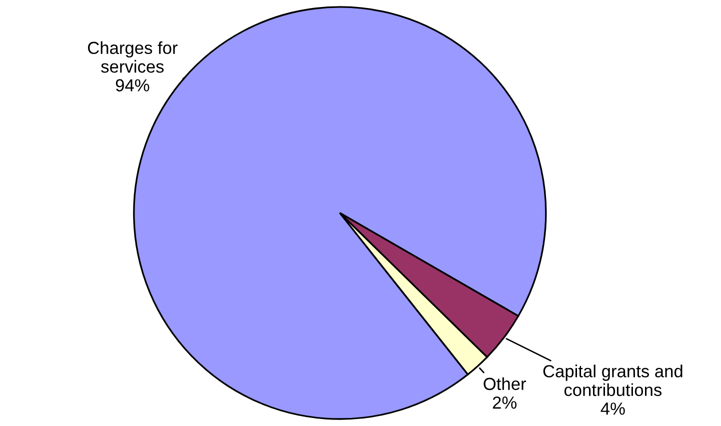  What do you see at coordinates (612, 389) in the screenshot?
I see `slice-label: Capital grants and contributions 4%` at bounding box center [612, 389].